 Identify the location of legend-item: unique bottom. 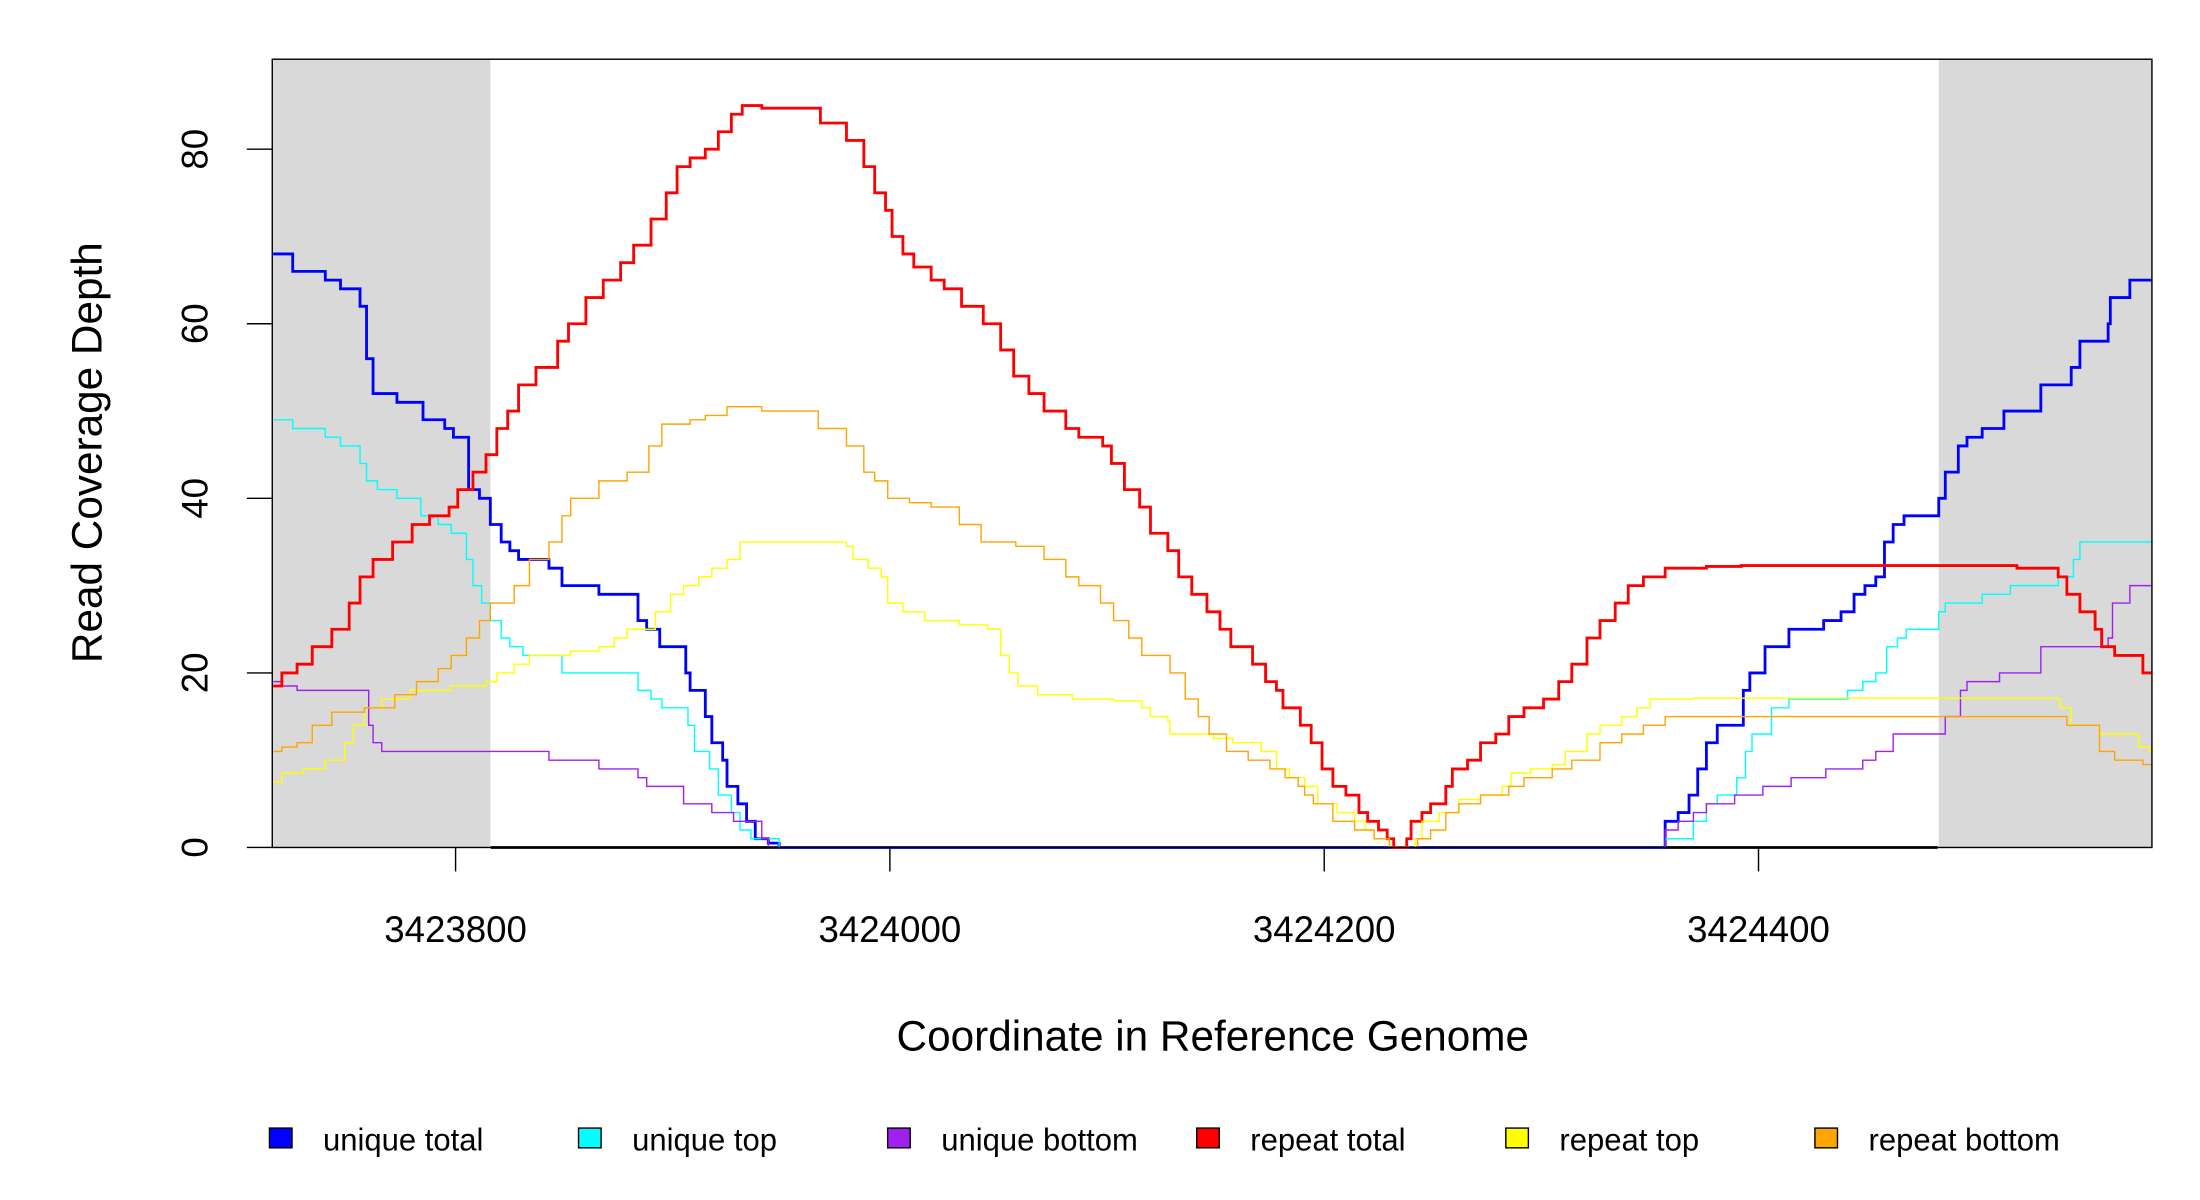
(1012, 1140).